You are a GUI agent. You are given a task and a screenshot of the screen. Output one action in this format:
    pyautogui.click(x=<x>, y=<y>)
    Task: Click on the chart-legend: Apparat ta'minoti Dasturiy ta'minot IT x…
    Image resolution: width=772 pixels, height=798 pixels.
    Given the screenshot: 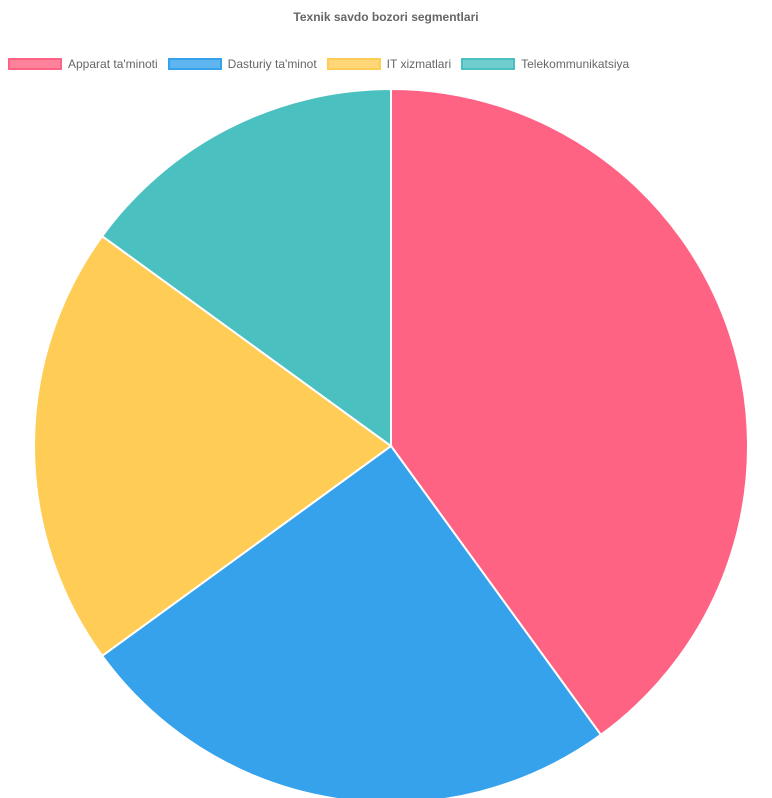 What is the action you would take?
    pyautogui.click(x=318, y=64)
    